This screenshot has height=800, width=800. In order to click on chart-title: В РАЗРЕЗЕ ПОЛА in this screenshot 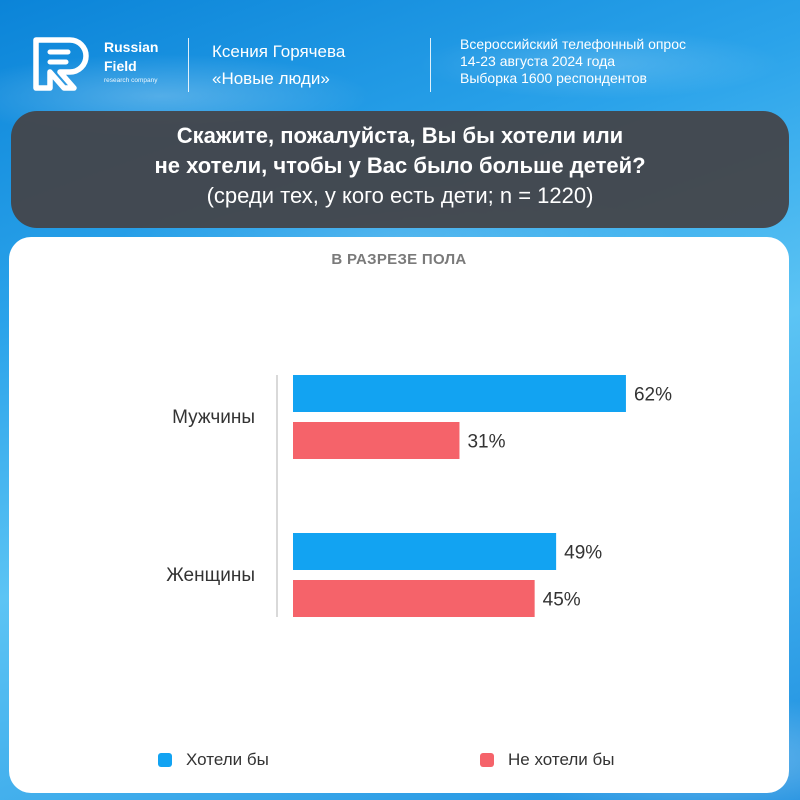, I will do `click(399, 259)`.